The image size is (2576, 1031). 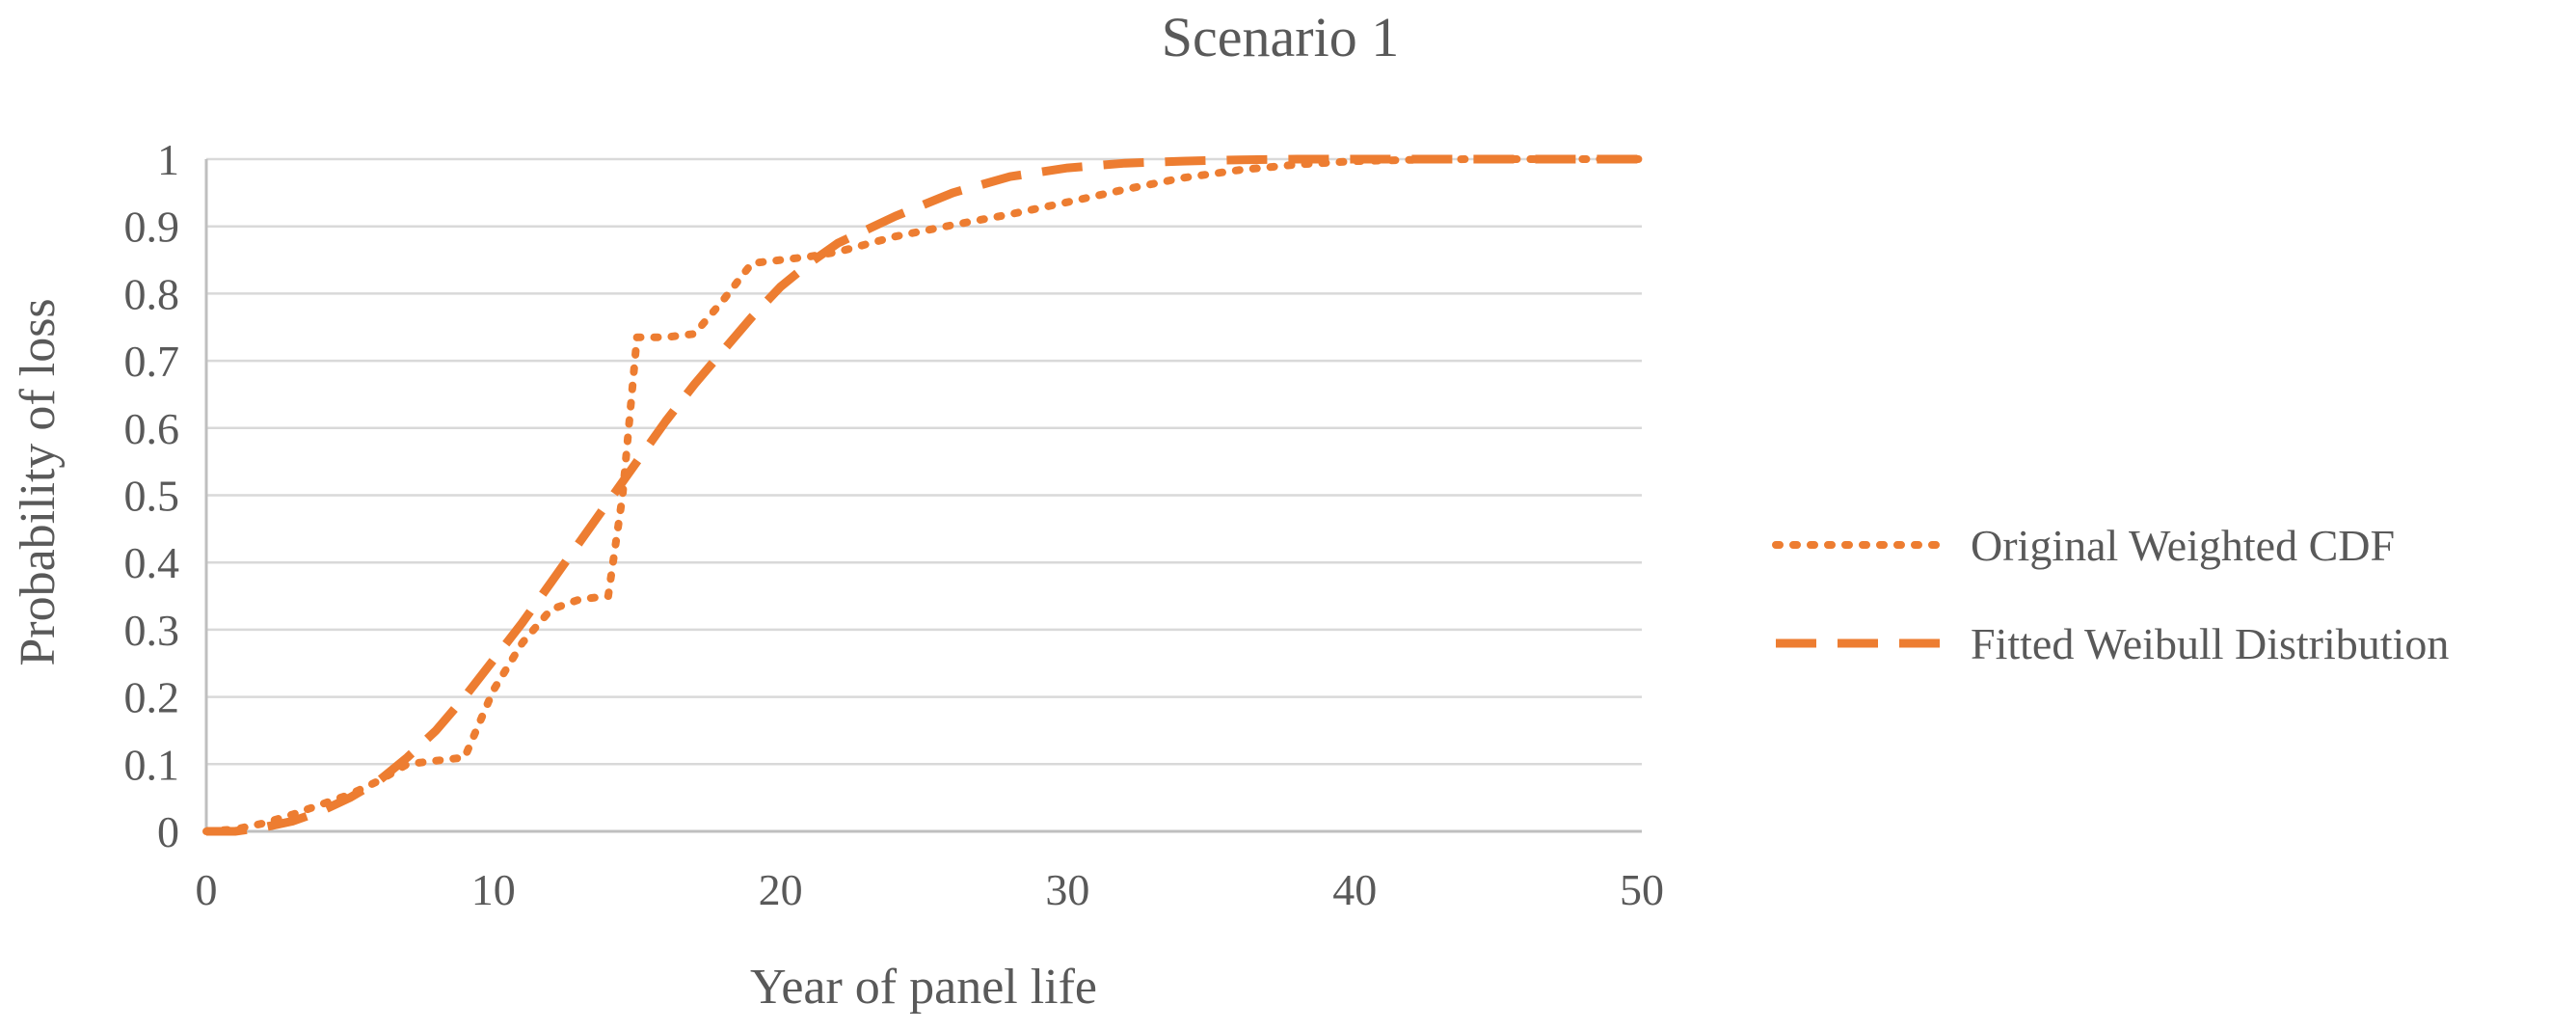 I want to click on y-tick-label-4: 0.4, so click(x=152, y=562).